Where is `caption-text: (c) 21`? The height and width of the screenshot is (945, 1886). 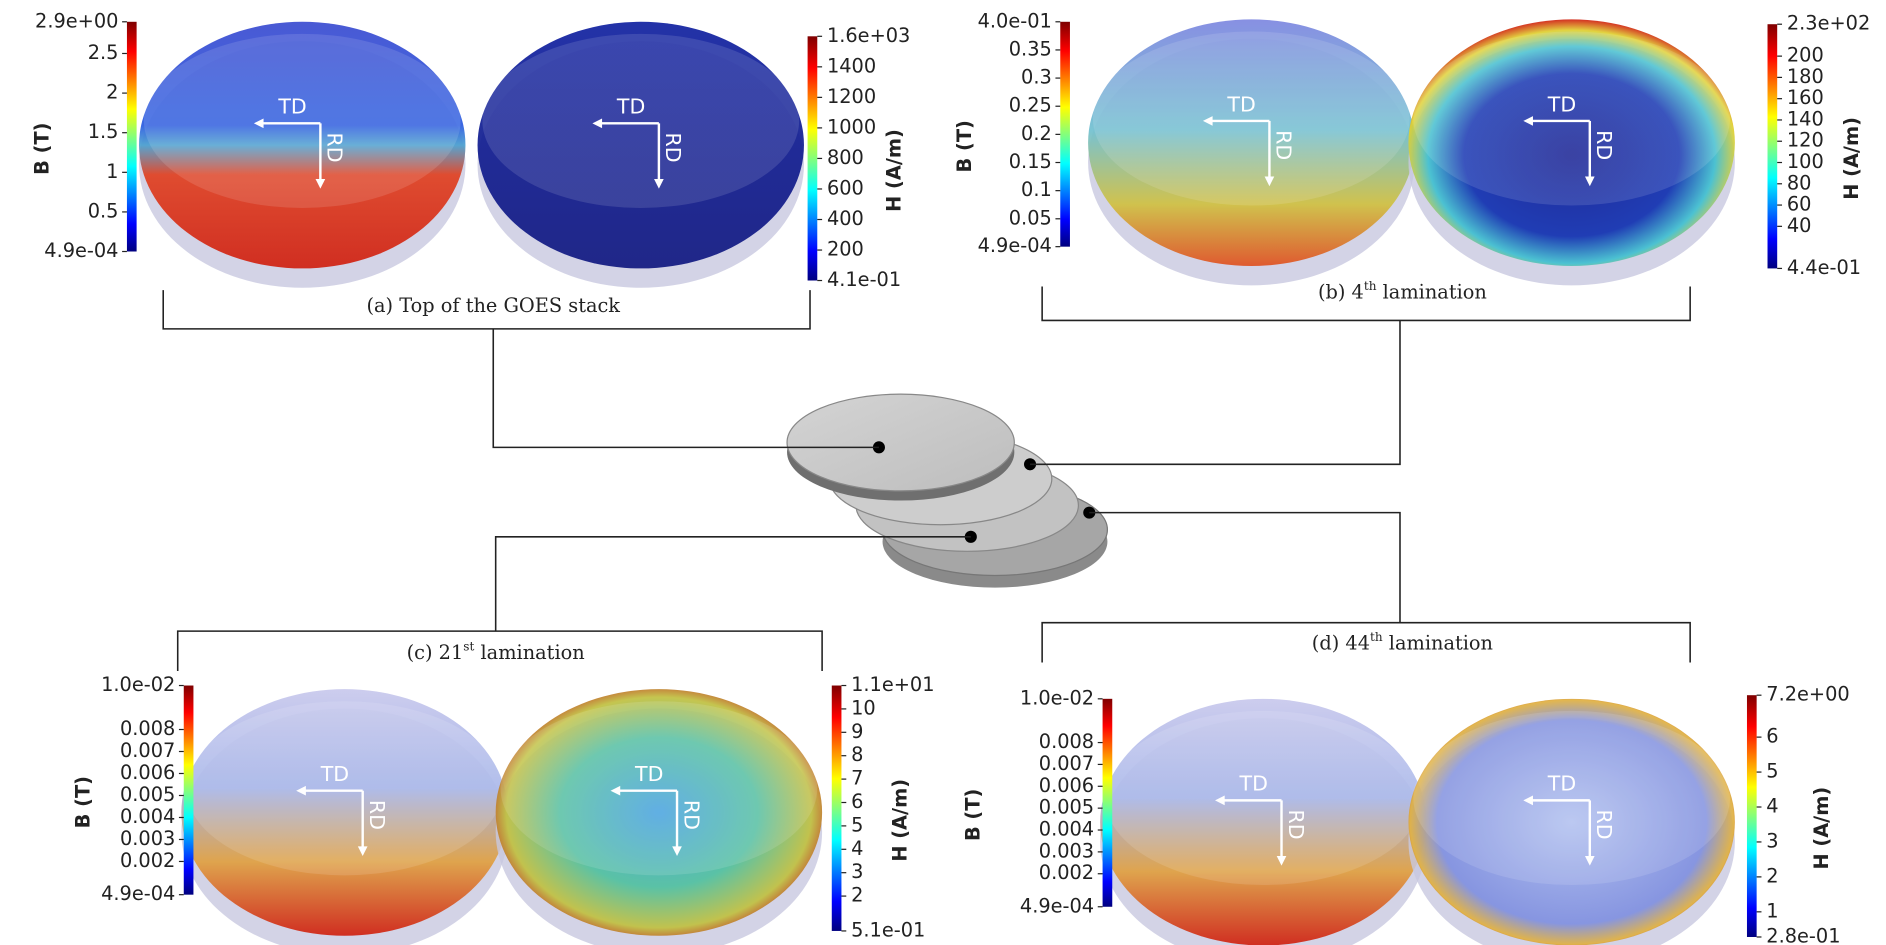
caption-text: (c) 21 is located at coordinates (435, 652).